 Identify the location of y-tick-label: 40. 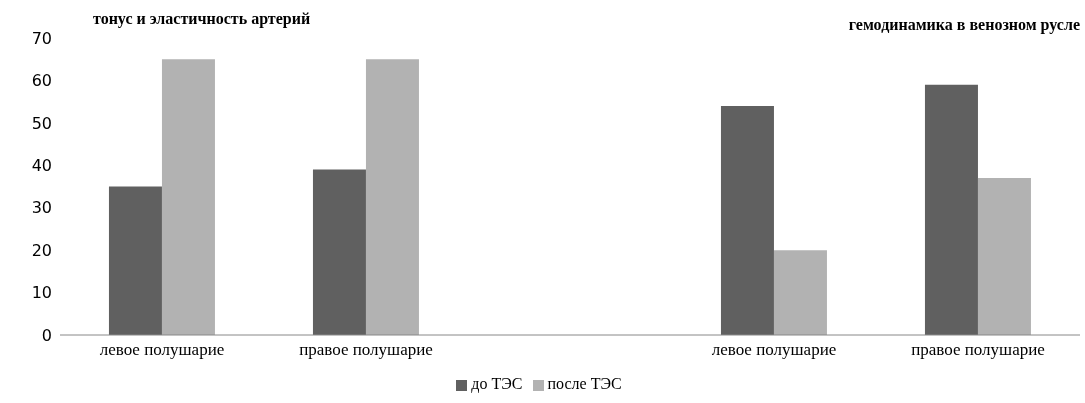
(41, 165).